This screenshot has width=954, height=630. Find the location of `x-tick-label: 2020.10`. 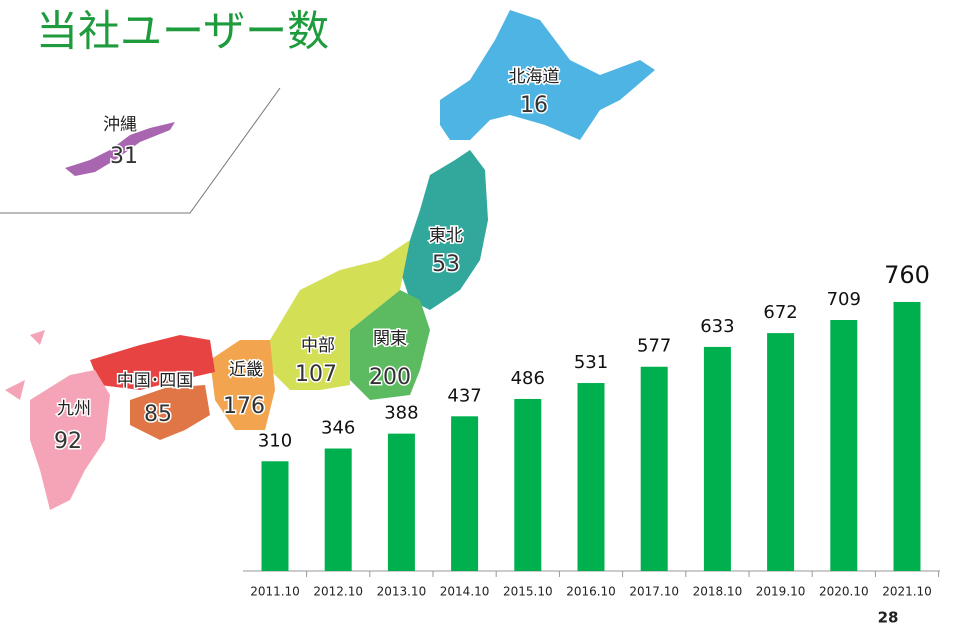

x-tick-label: 2020.10 is located at coordinates (844, 592).